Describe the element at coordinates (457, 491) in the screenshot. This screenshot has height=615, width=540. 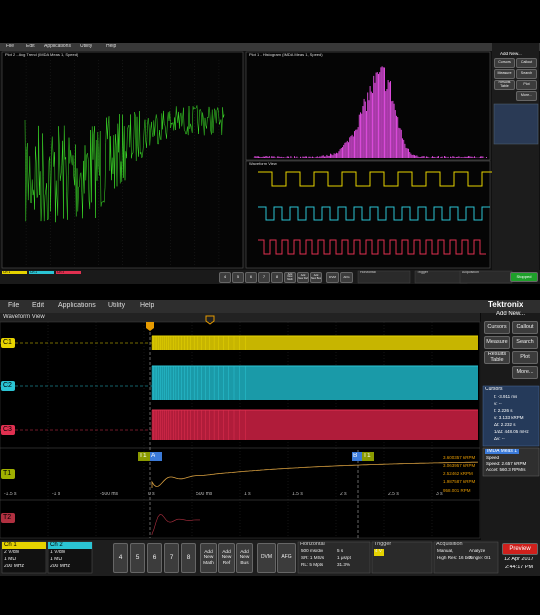
I see `axis-value: 958.001 RPM` at that location.